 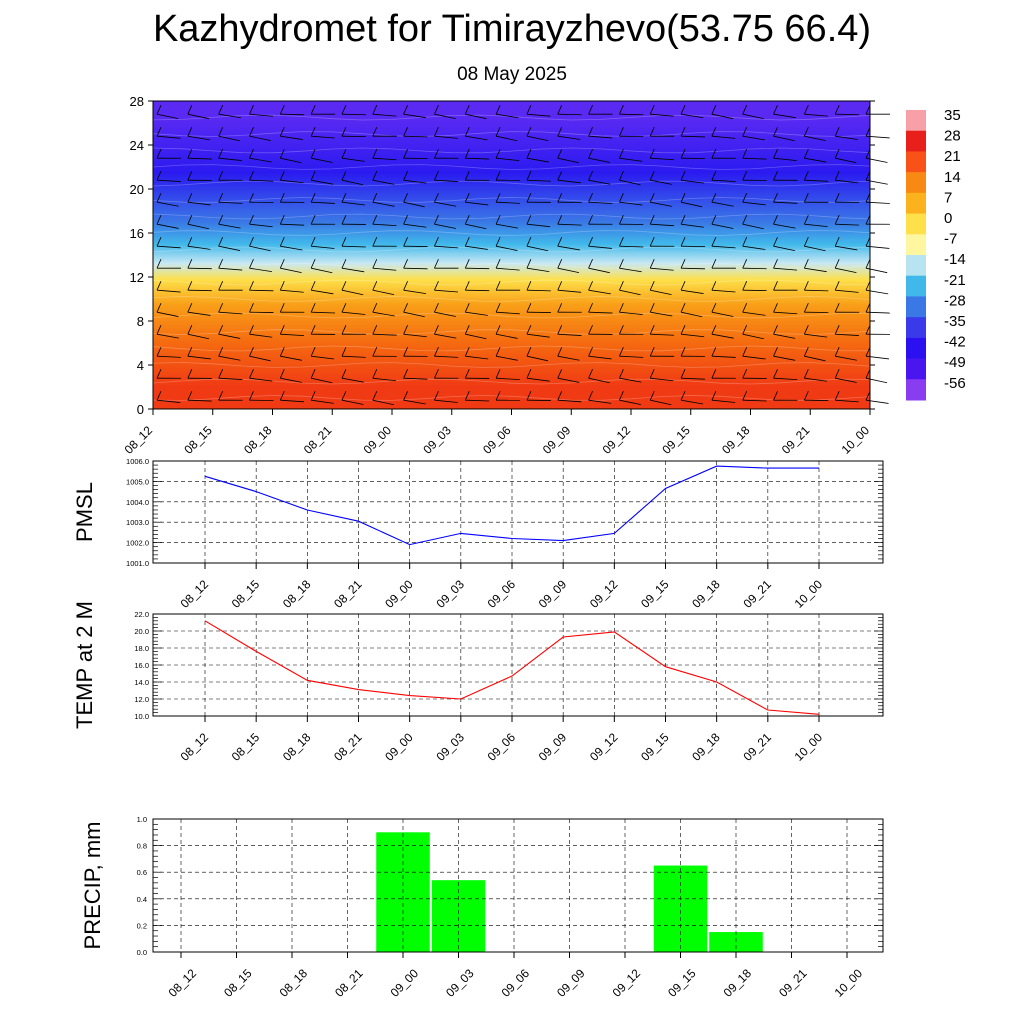 What do you see at coordinates (627, 983) in the screenshot?
I see `x-tick-label: 09_12` at bounding box center [627, 983].